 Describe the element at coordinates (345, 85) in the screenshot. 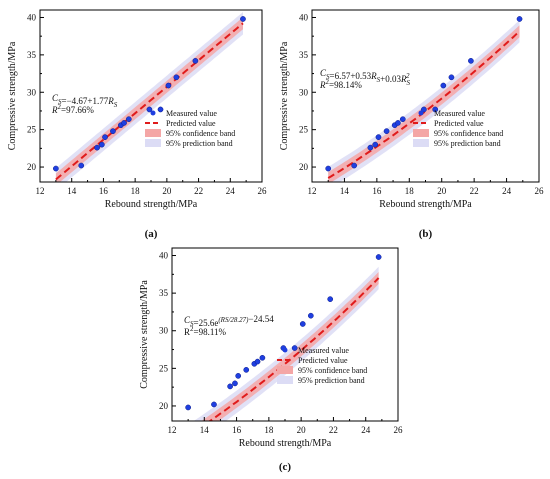

I see `r2-part: =98.14%` at that location.